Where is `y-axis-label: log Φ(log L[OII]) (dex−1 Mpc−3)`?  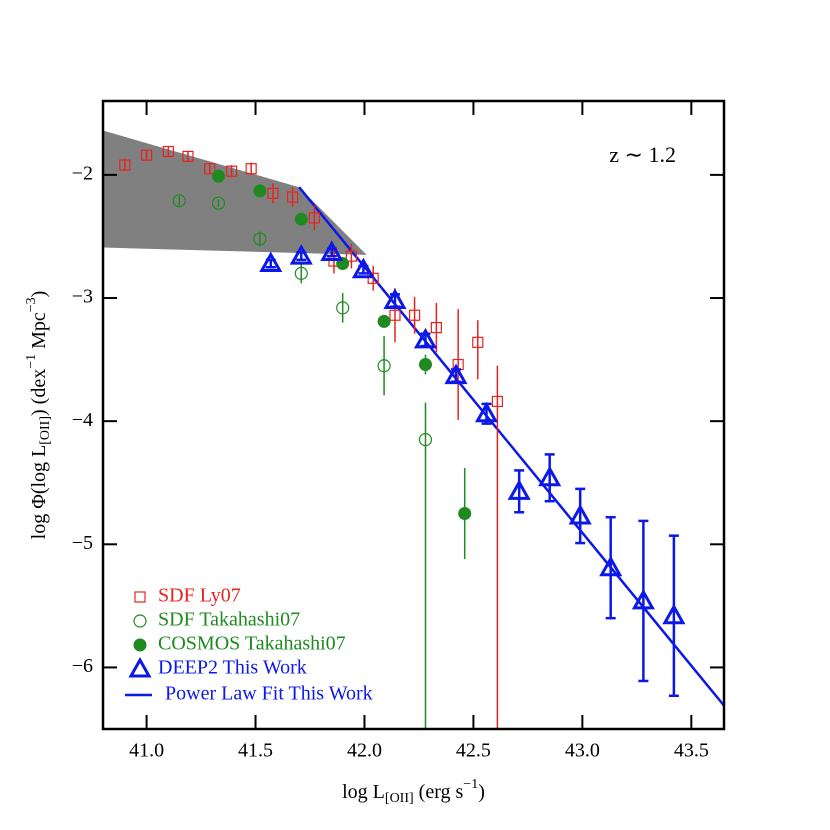 y-axis-label: log Φ(log L[OII]) (dex−1 Mpc−3) is located at coordinates (38, 415).